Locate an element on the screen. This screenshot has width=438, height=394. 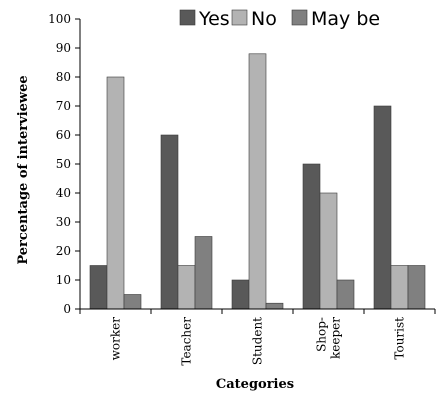
x-tick-label: Student is located at coordinates (258, 341).